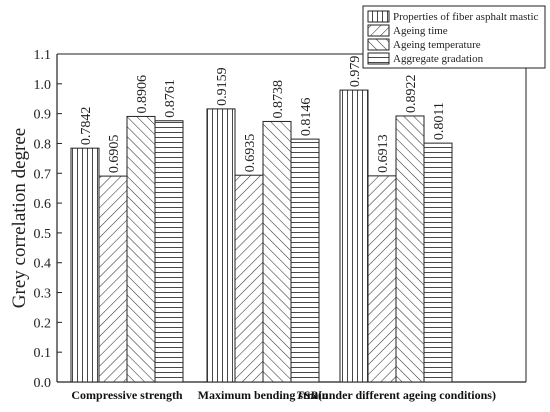 The width and height of the screenshot is (550, 412). I want to click on legend-label: Aggregate gradation, so click(438, 59).